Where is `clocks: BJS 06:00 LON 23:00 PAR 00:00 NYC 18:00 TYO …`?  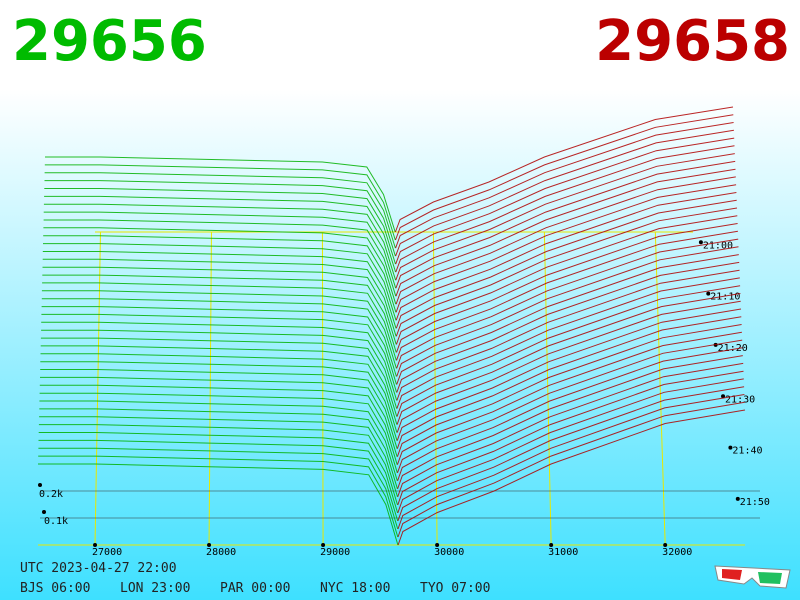 clocks: BJS 06:00 LON 23:00 PAR 00:00 NYC 18:00 TYO … is located at coordinates (255, 588).